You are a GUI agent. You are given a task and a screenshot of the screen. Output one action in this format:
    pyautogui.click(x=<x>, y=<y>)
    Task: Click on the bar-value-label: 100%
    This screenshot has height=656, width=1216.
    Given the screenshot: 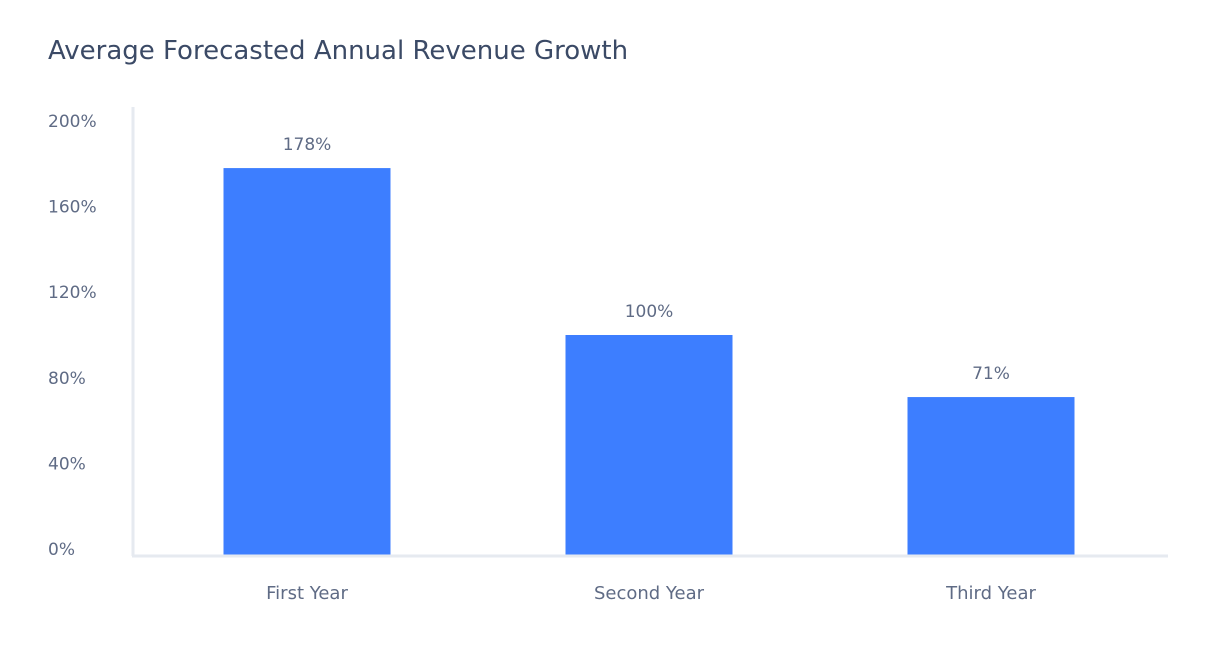 What is the action you would take?
    pyautogui.click(x=649, y=312)
    